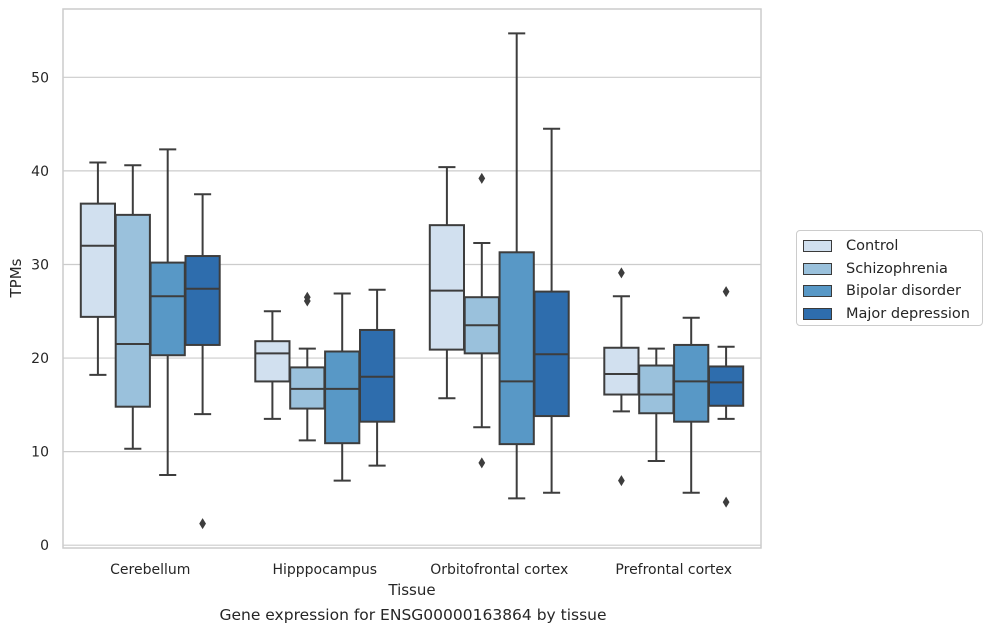 The width and height of the screenshot is (993, 634). Describe the element at coordinates (16, 278) in the screenshot. I see `y-axis-label: TPMs` at that location.